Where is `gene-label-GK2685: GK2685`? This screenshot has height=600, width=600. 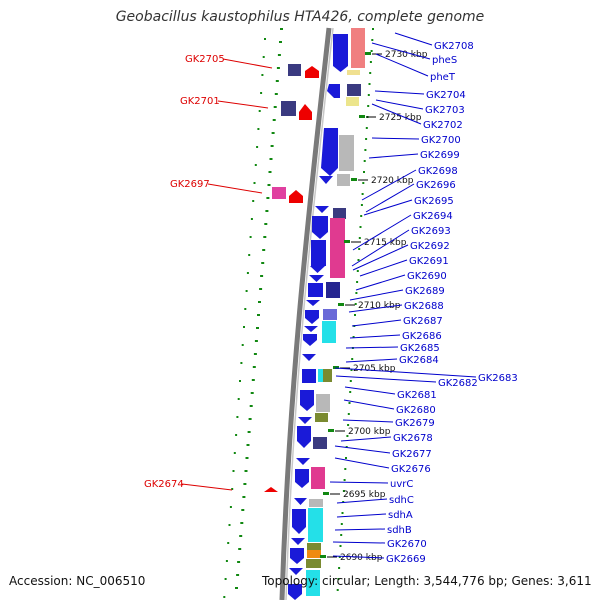 gene-label-GK2685: GK2685 is located at coordinates (420, 348).